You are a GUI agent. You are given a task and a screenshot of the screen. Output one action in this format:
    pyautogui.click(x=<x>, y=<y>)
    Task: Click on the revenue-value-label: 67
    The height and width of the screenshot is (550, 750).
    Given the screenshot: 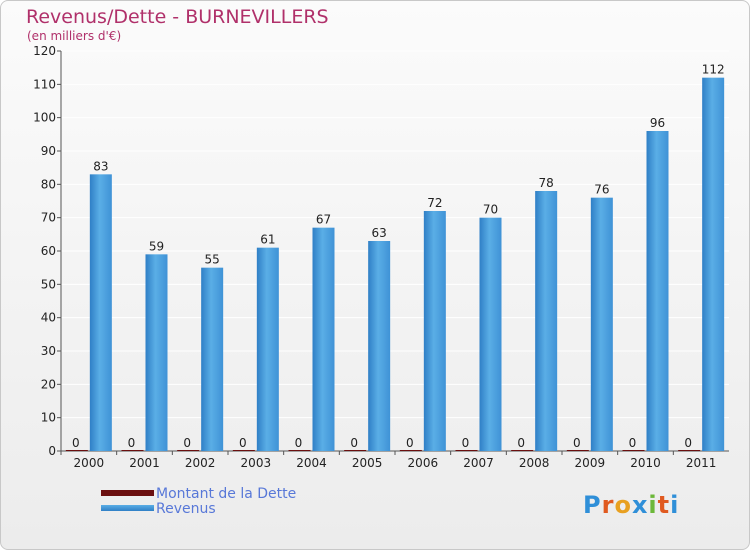 What is the action you would take?
    pyautogui.click(x=323, y=220)
    